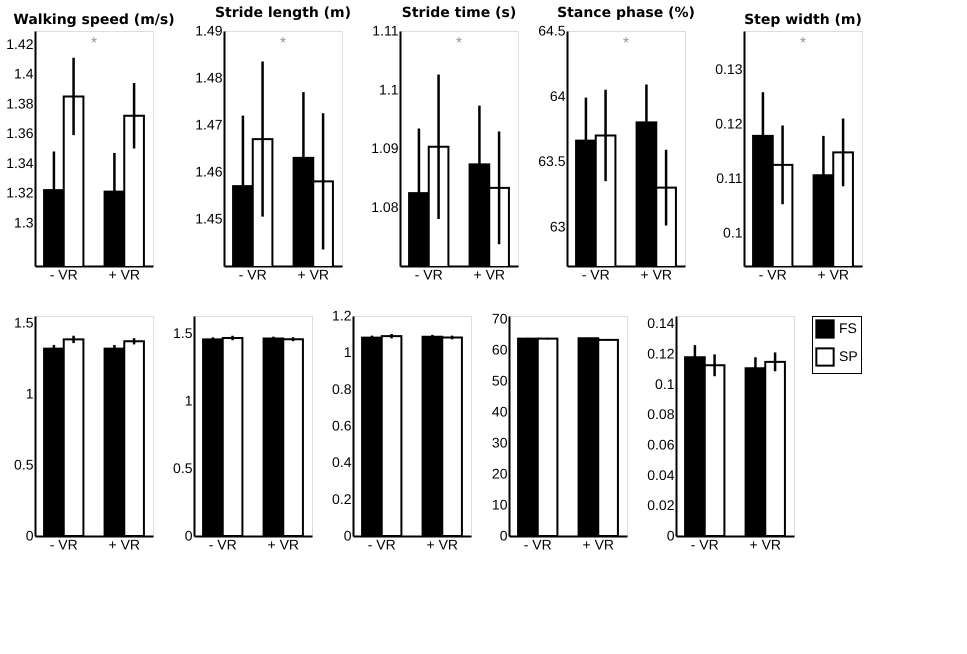  Describe the element at coordinates (342, 426) in the screenshot. I see `y-tick-label: 0.6` at that location.